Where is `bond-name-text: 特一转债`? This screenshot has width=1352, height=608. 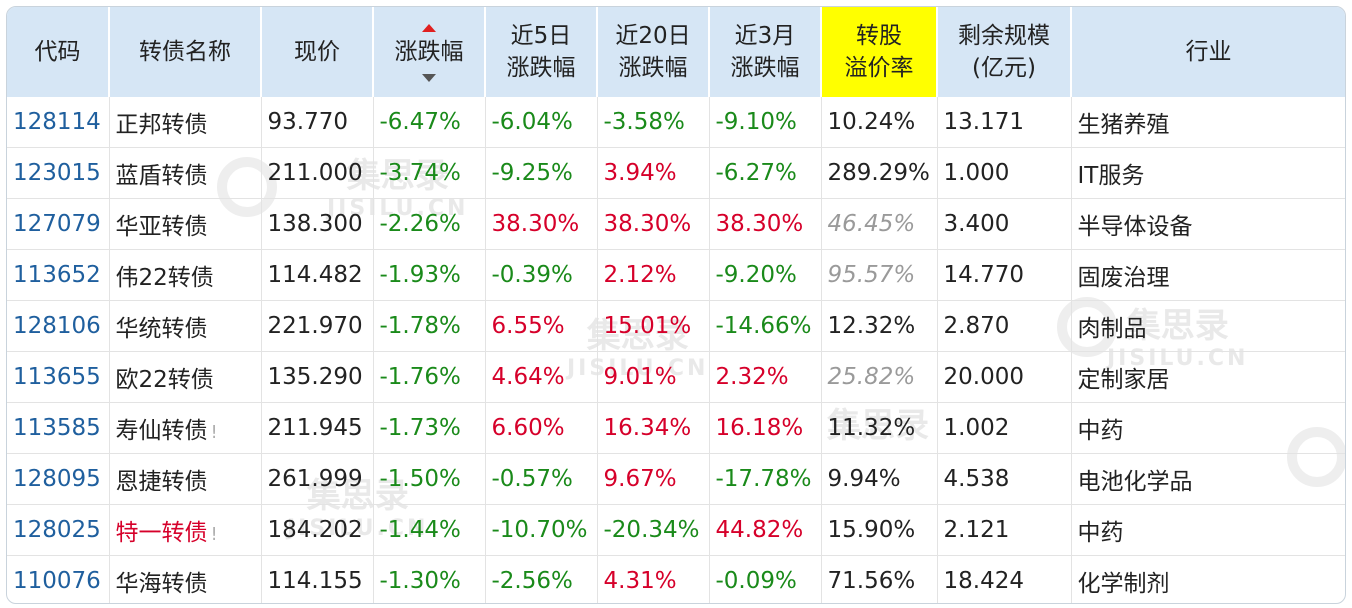 bond-name-text: 特一转债 is located at coordinates (161, 533).